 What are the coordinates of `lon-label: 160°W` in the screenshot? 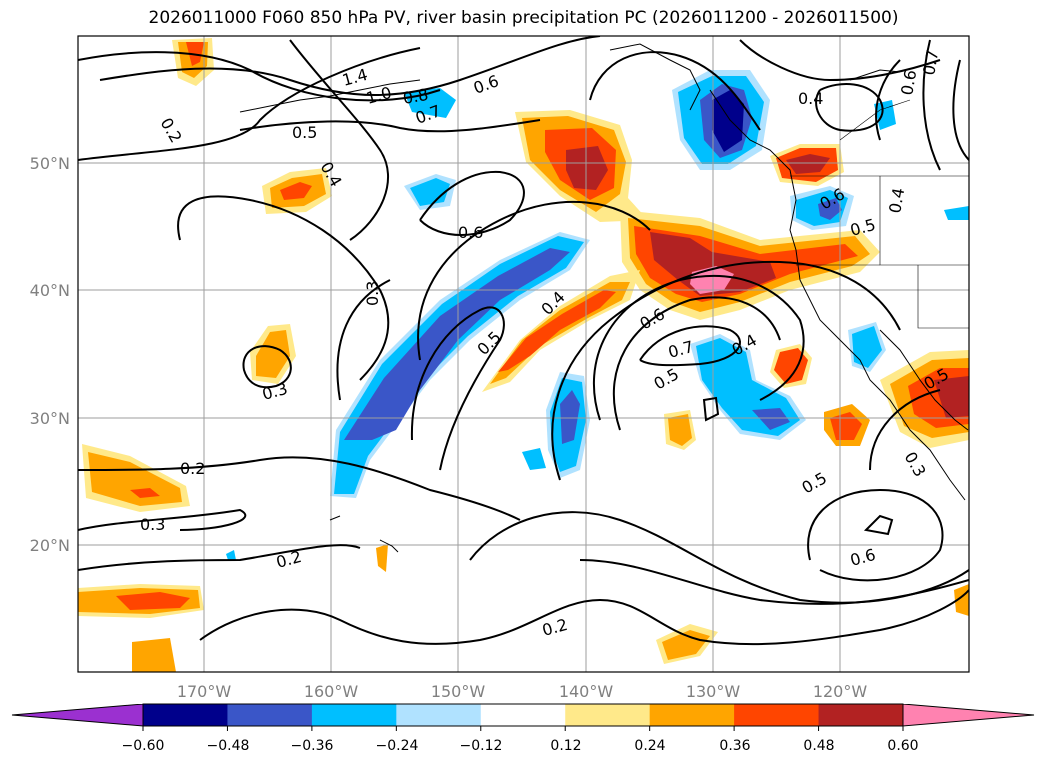 It's located at (331, 691).